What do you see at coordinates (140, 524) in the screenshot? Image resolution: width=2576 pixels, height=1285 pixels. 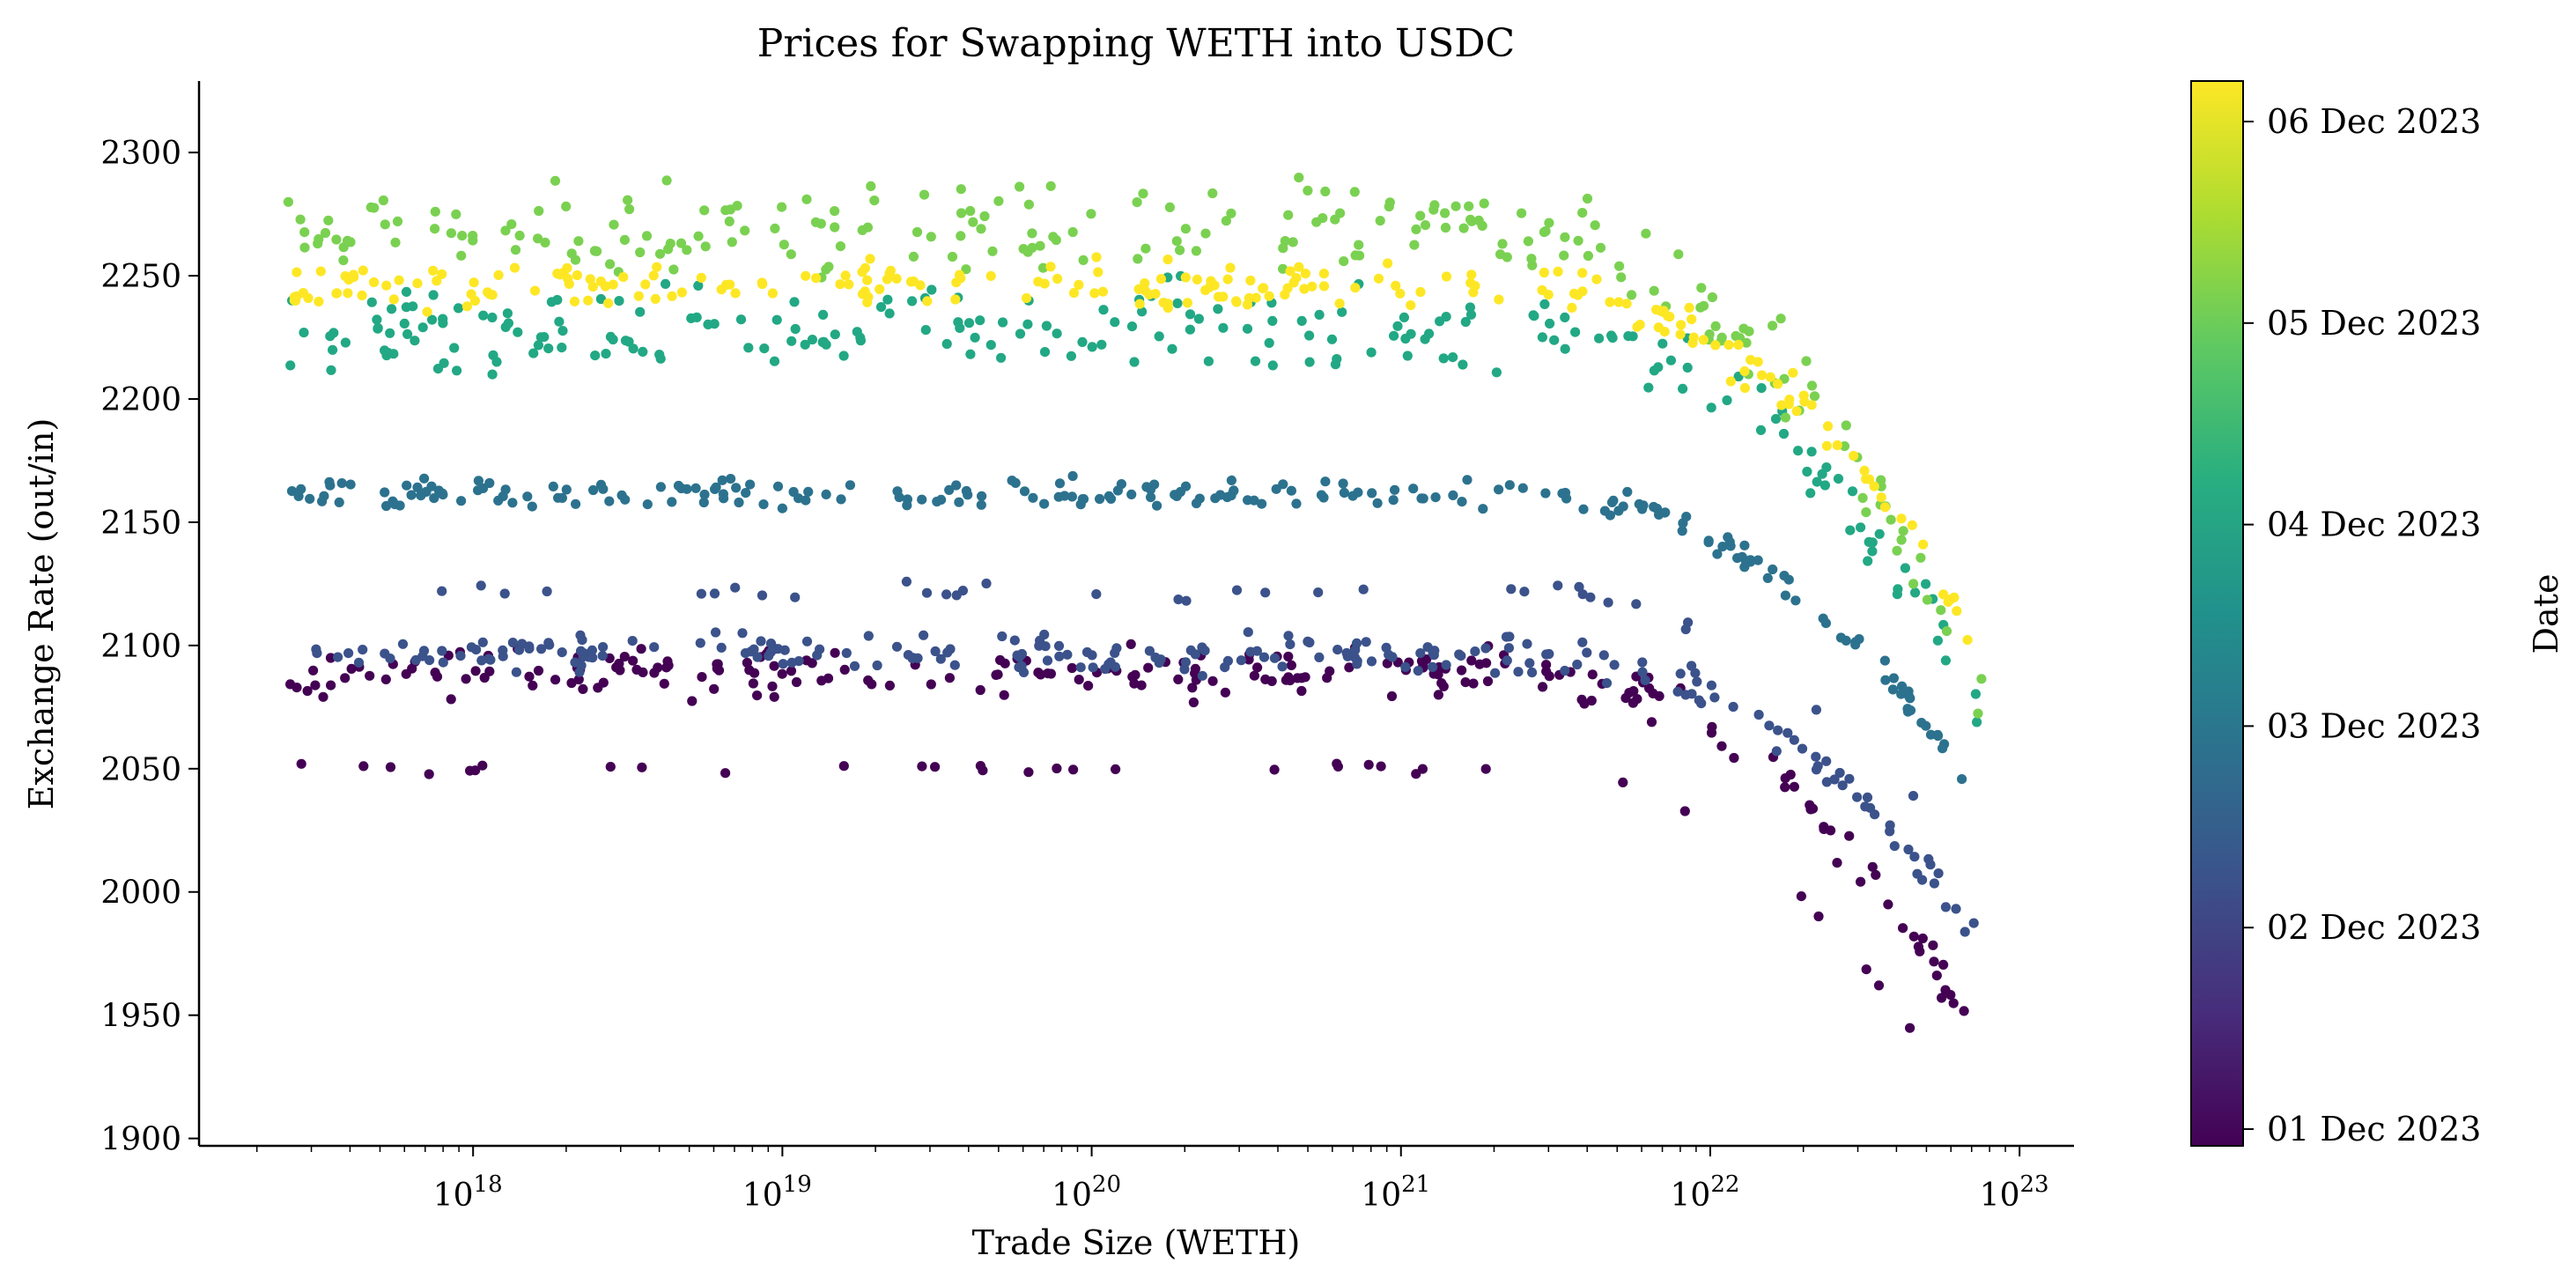 I see `y-tick-label: 2150` at bounding box center [140, 524].